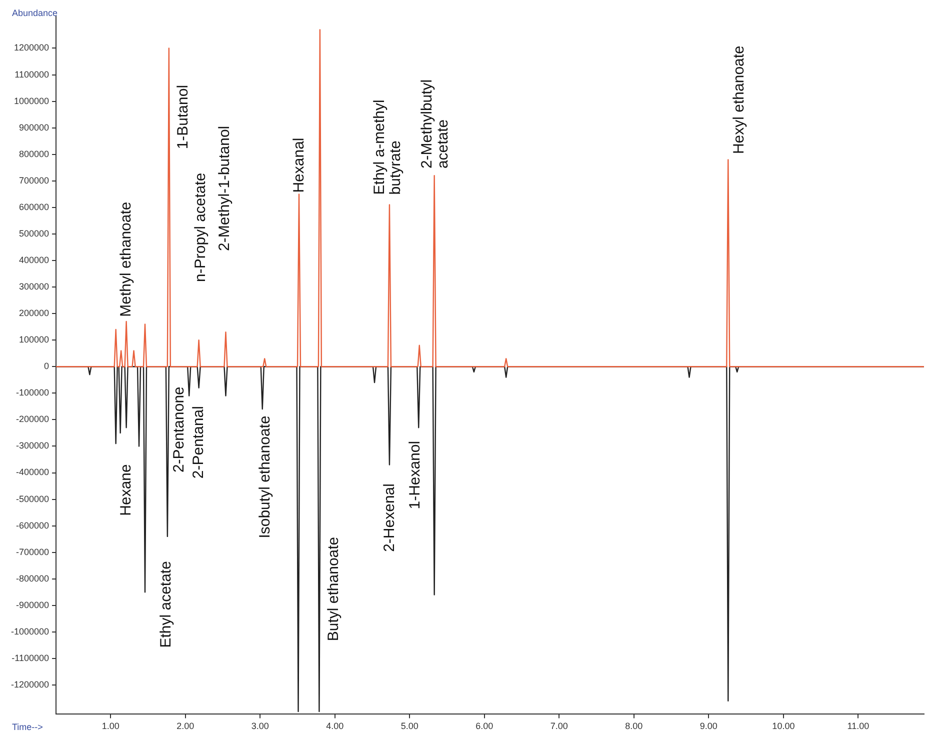  Describe the element at coordinates (33, 605) in the screenshot. I see `y-tick-label: -900000` at that location.